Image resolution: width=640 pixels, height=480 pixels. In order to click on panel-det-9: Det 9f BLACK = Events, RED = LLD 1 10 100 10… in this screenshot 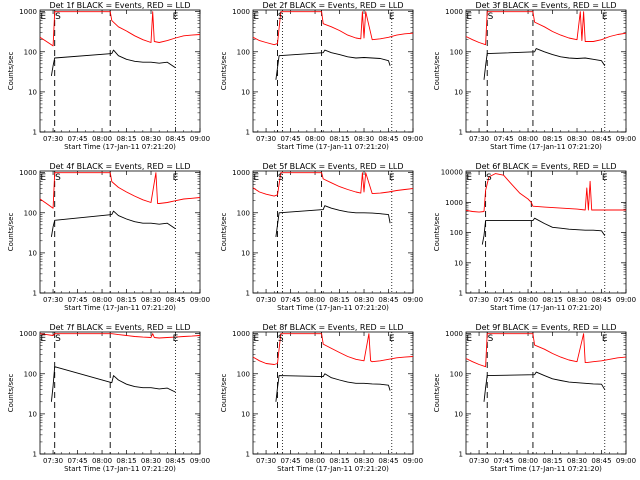, I will do `click(534, 398)`.